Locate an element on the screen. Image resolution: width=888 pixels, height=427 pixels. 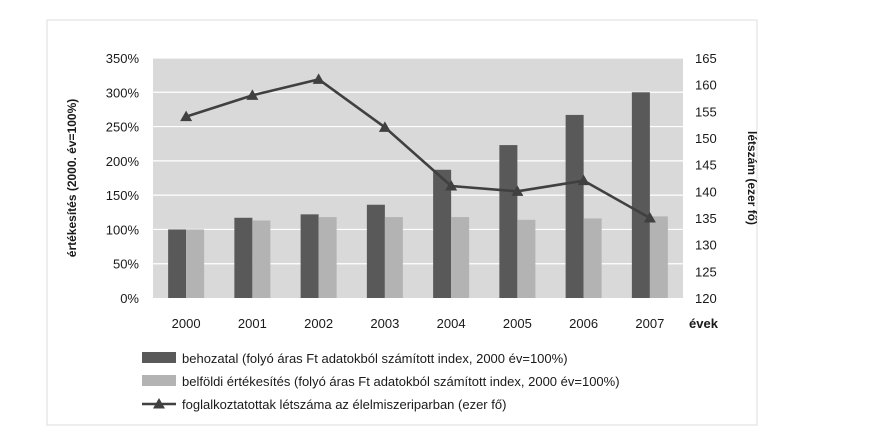
y-tick-label: 200% is located at coordinates (123, 161).